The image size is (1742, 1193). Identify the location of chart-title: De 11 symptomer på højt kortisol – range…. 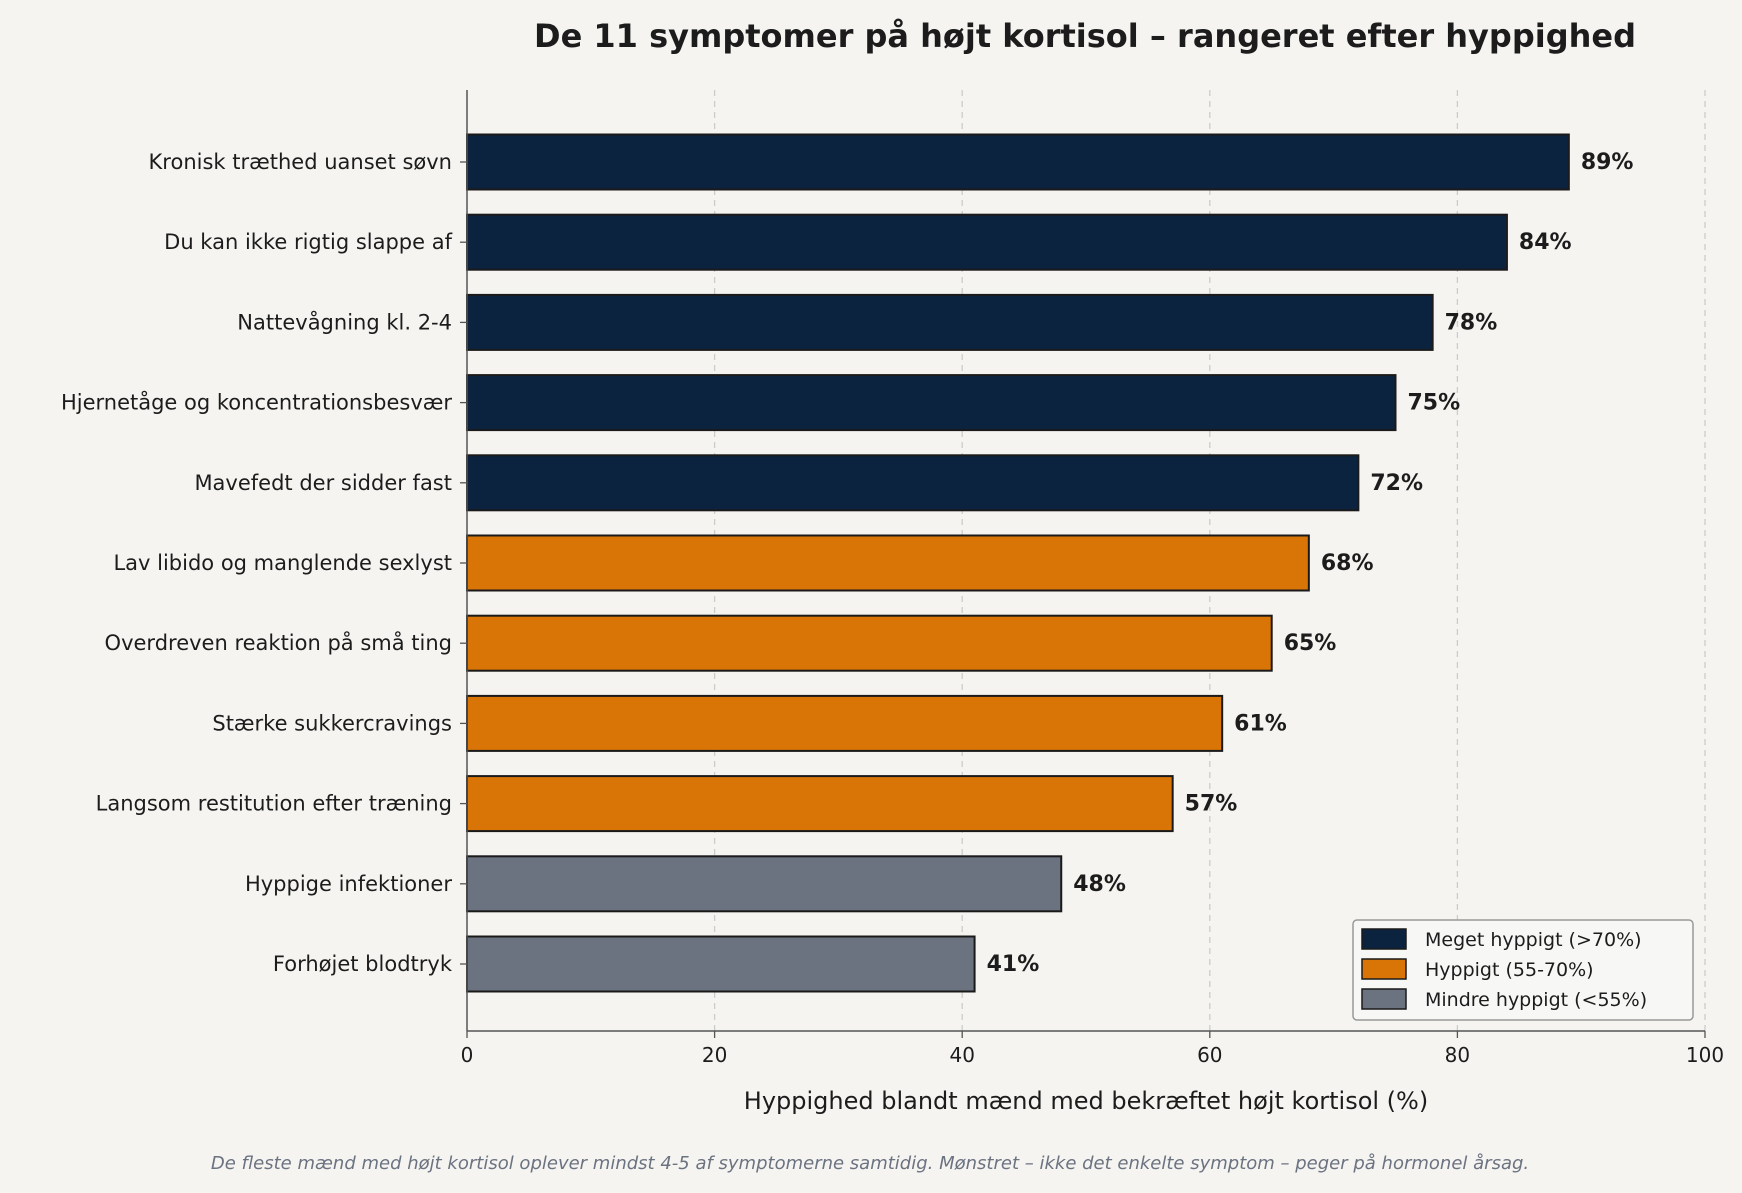
(1085, 36).